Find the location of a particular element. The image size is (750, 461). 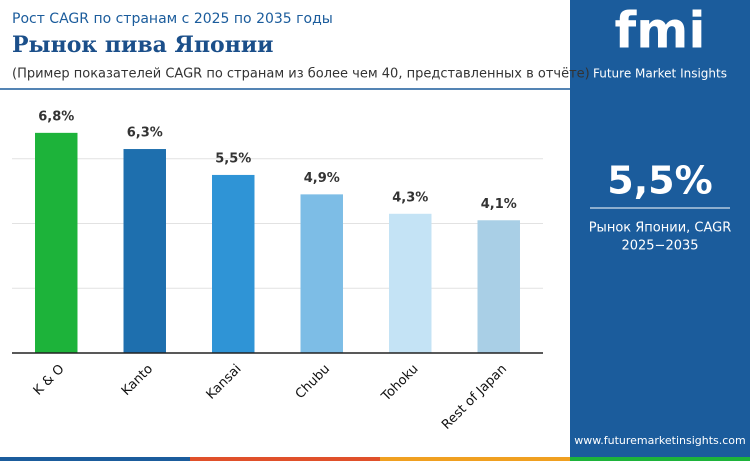

x-tick-label: Chubu is located at coordinates (313, 382).